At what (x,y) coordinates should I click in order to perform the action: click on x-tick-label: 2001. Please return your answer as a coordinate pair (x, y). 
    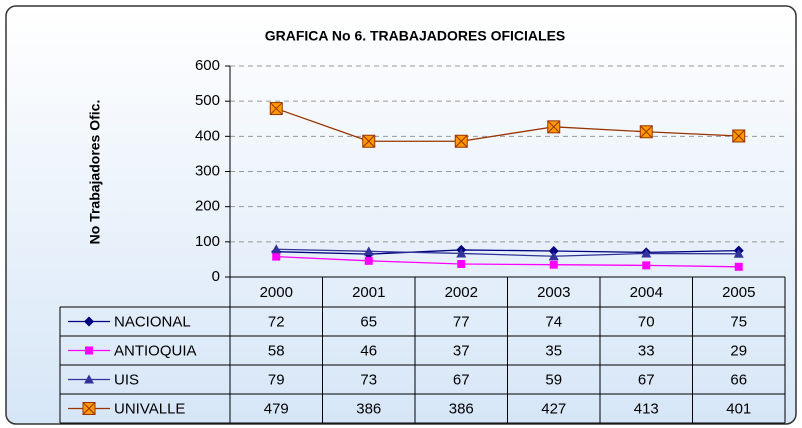
    Looking at the image, I should click on (368, 292).